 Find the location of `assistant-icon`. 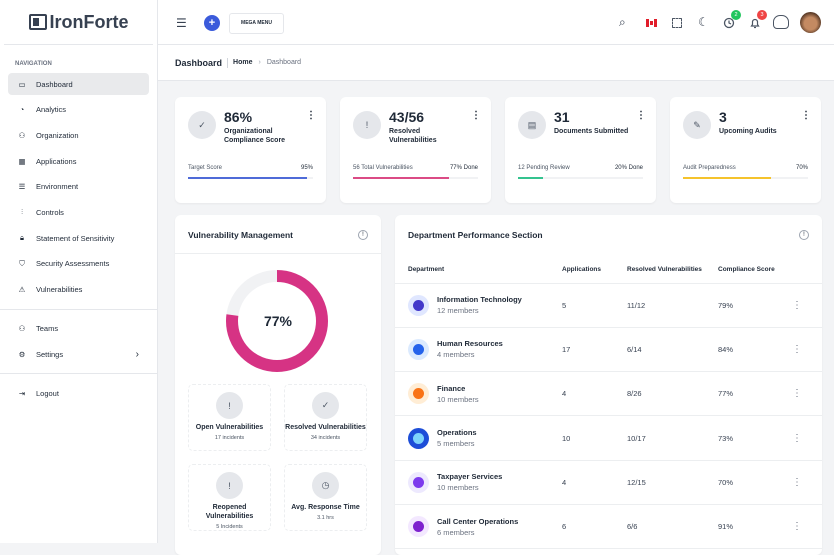

assistant-icon is located at coordinates (781, 22).